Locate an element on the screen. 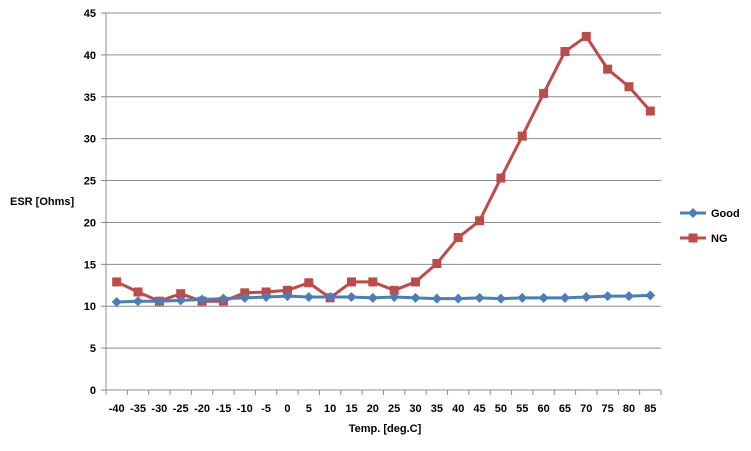  y-tick-label-3: 15 is located at coordinates (90, 265).